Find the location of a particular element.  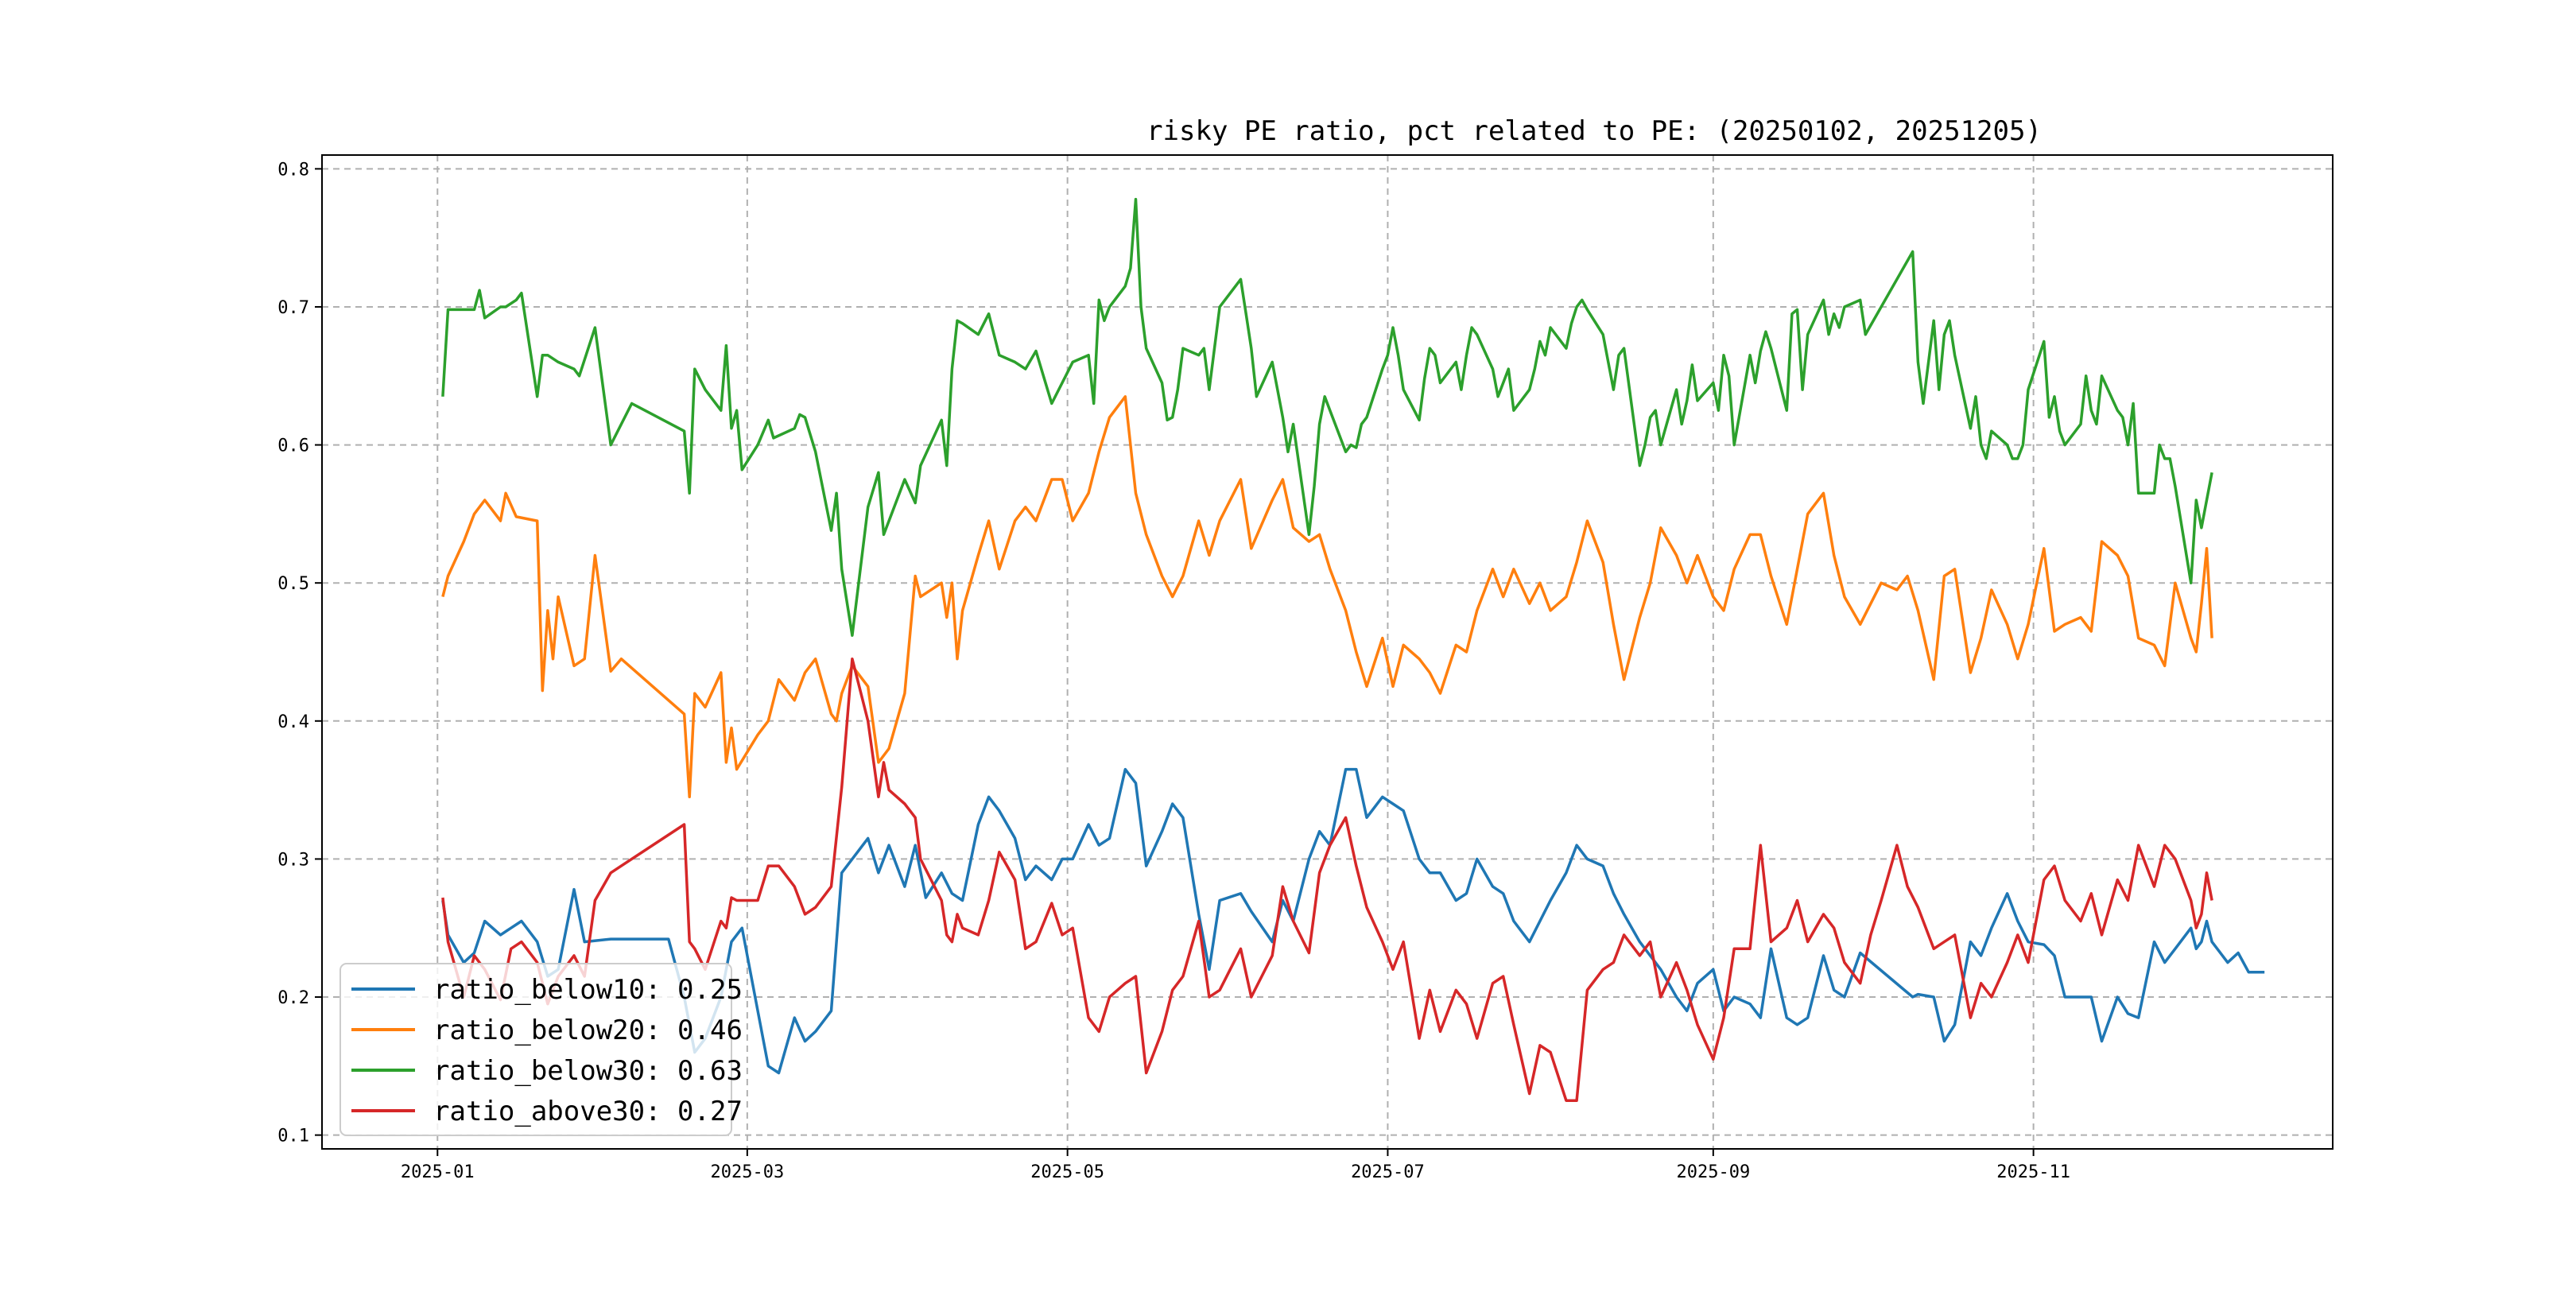

y-tick-label: 0.6 is located at coordinates (293, 446).